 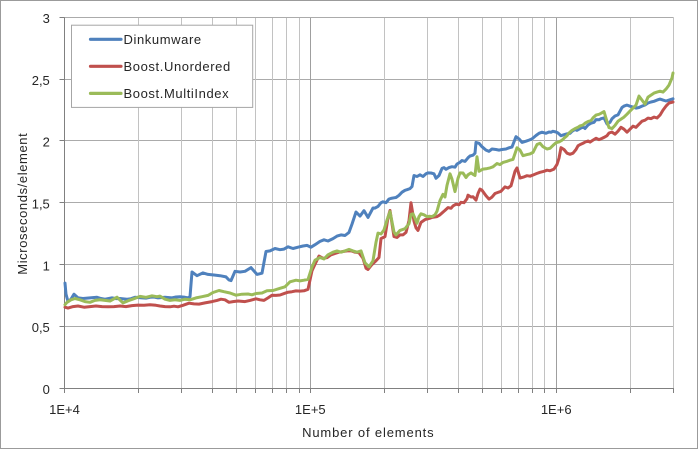 I want to click on svg-text: 1E+4, so click(x=64, y=409).